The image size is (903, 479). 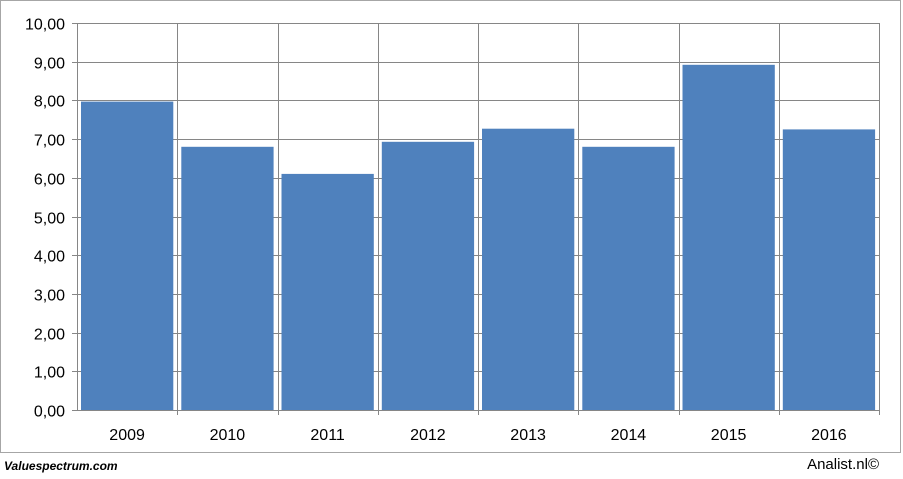 What do you see at coordinates (49, 335) in the screenshot?
I see `y-tick-label: 2,00` at bounding box center [49, 335].